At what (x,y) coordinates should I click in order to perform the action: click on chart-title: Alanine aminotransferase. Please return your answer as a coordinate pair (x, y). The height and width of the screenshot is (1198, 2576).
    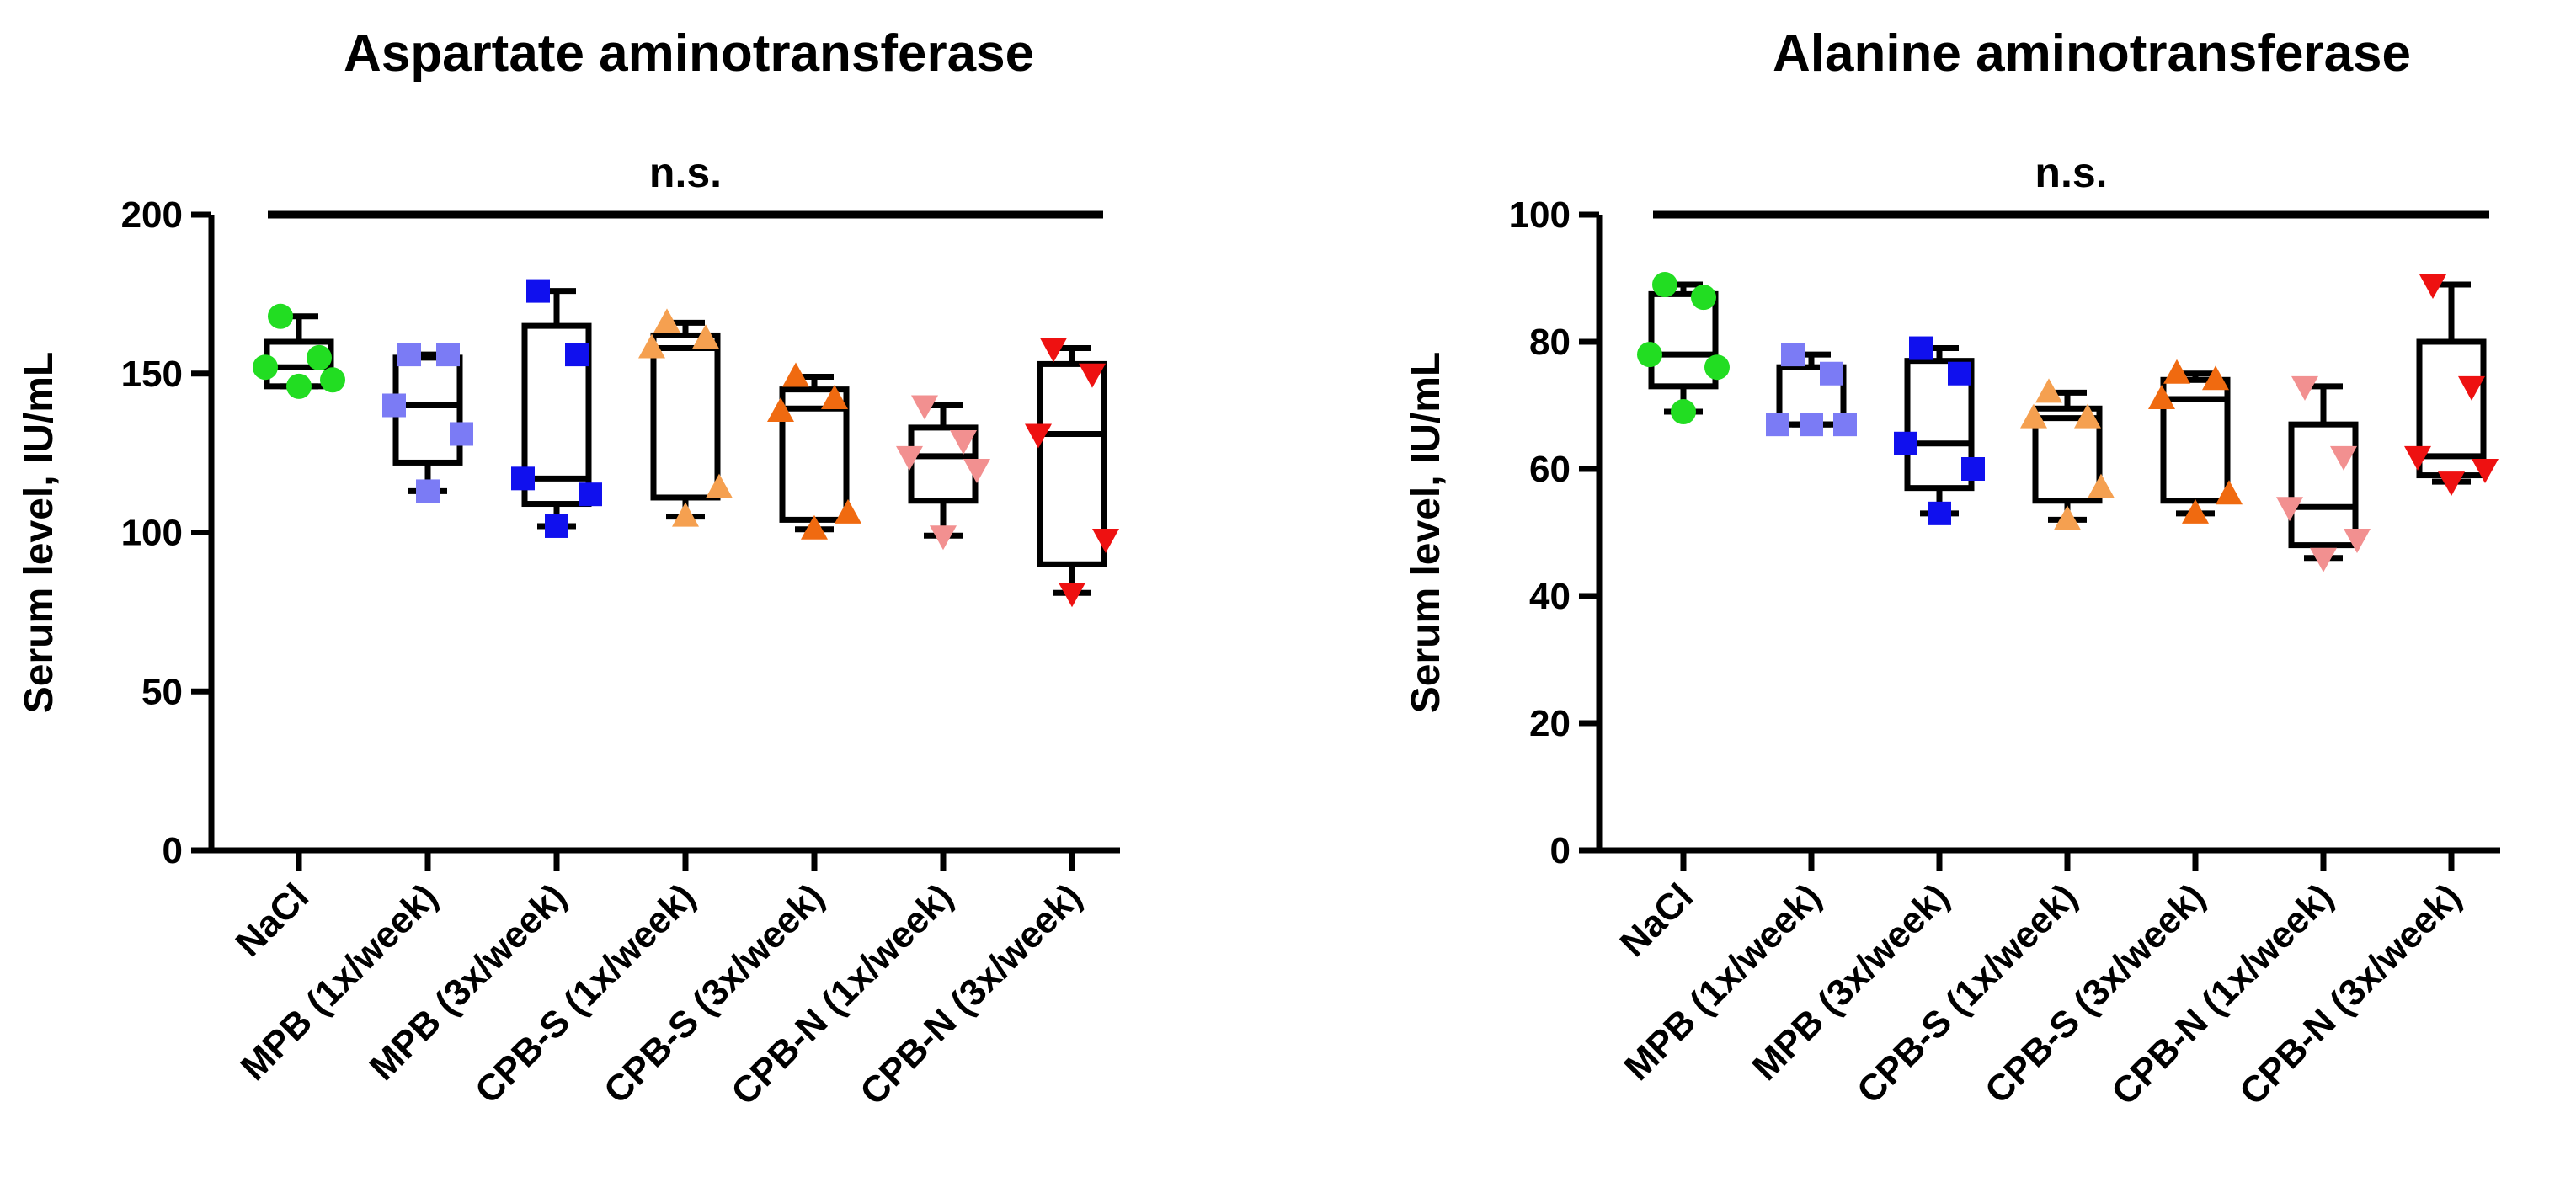
    Looking at the image, I should click on (2092, 53).